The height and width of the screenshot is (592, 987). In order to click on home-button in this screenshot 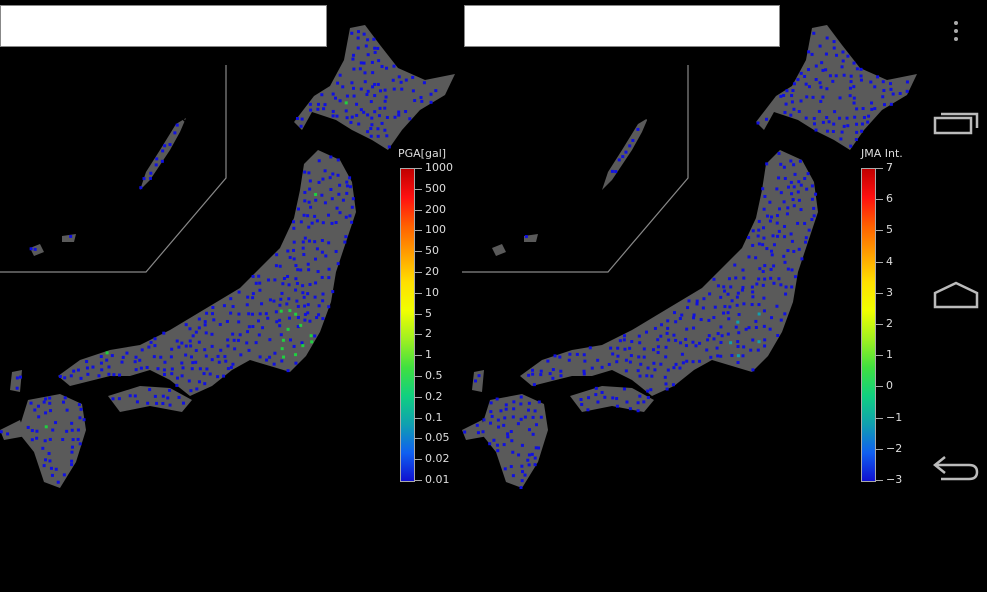, I will do `click(956, 295)`.